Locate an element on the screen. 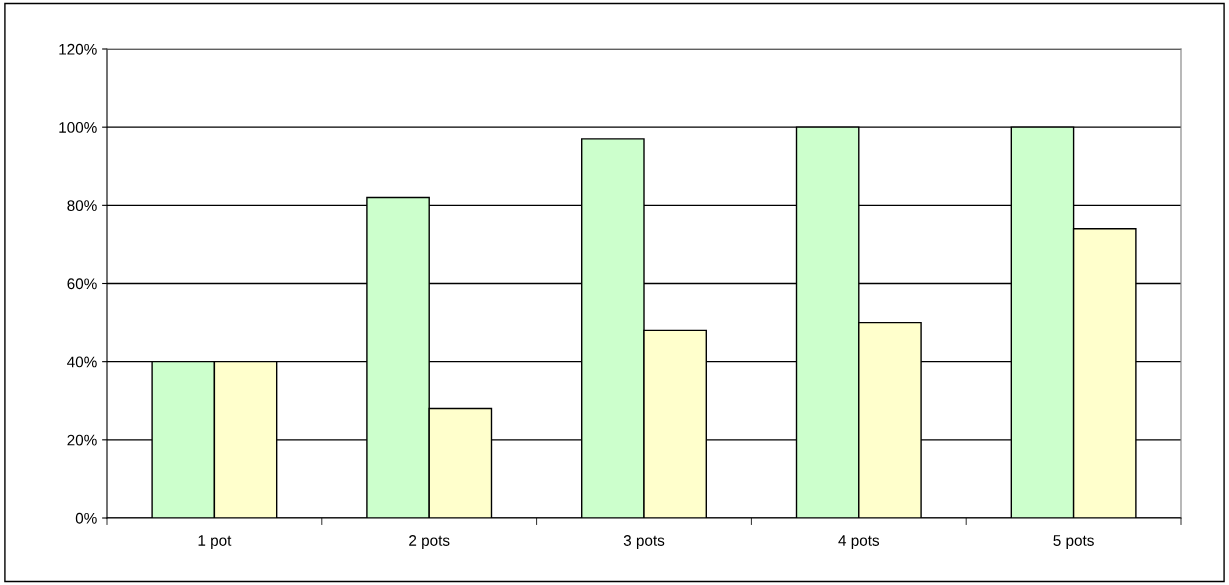 This screenshot has height=585, width=1229. y-tick-label: 60% is located at coordinates (82, 284).